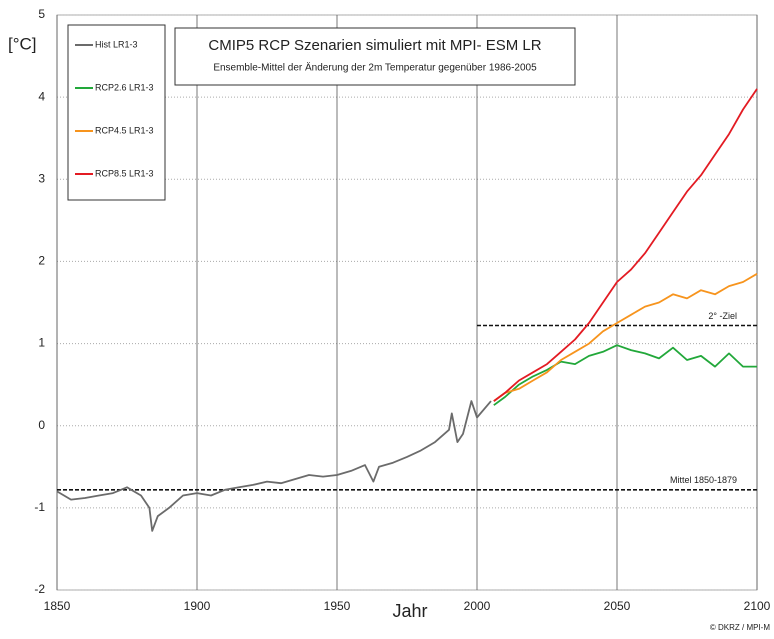 Image resolution: width=774 pixels, height=639 pixels. Describe the element at coordinates (41, 178) in the screenshot. I see `y-tick-label: 3` at that location.